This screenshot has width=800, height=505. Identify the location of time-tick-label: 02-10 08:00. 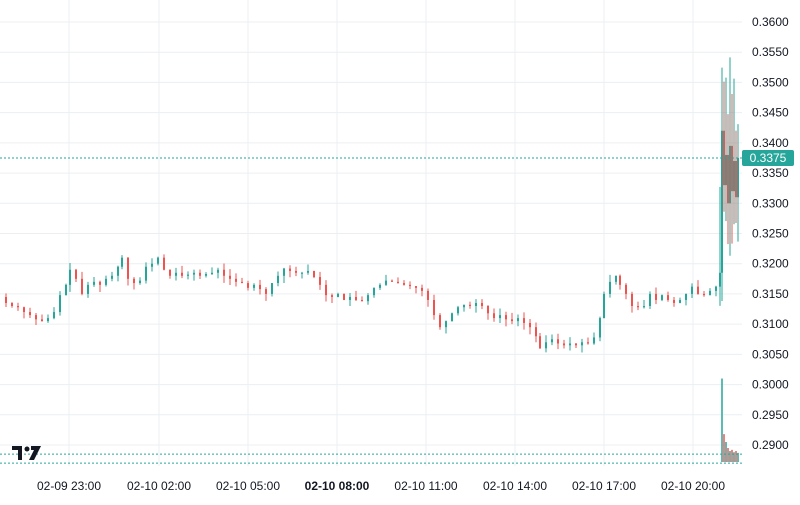
(337, 486).